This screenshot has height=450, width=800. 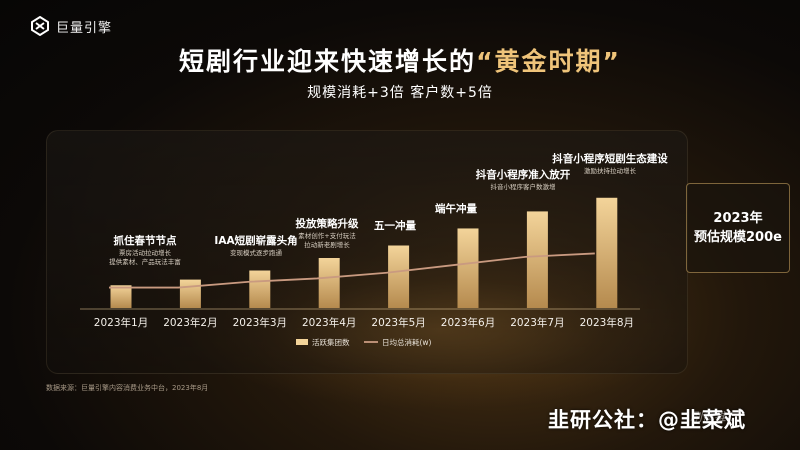 I want to click on legend-bar-label: 活跃集团数, so click(x=331, y=342).